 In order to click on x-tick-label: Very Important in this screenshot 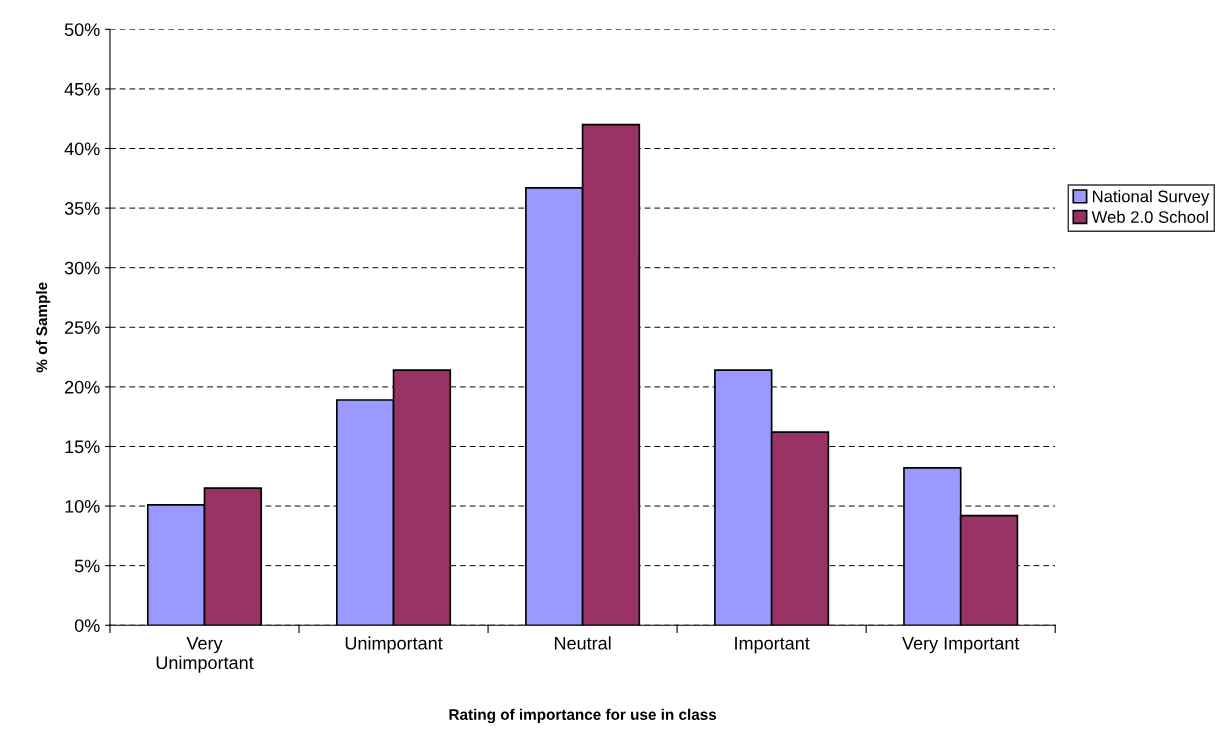, I will do `click(961, 645)`.